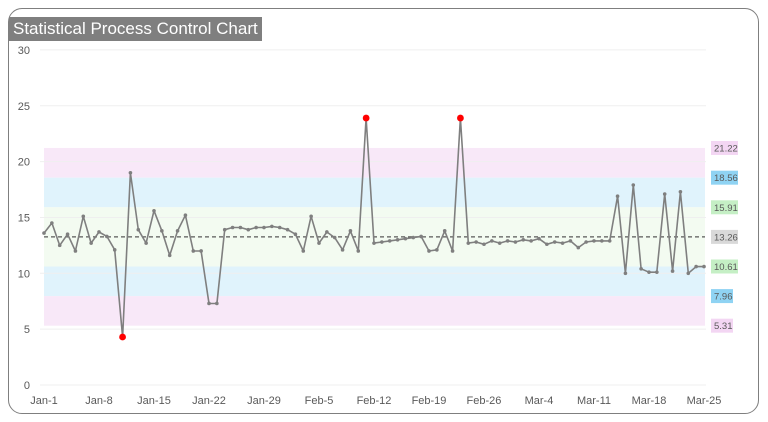  I want to click on x-tick-label: Mar-11, so click(594, 401).